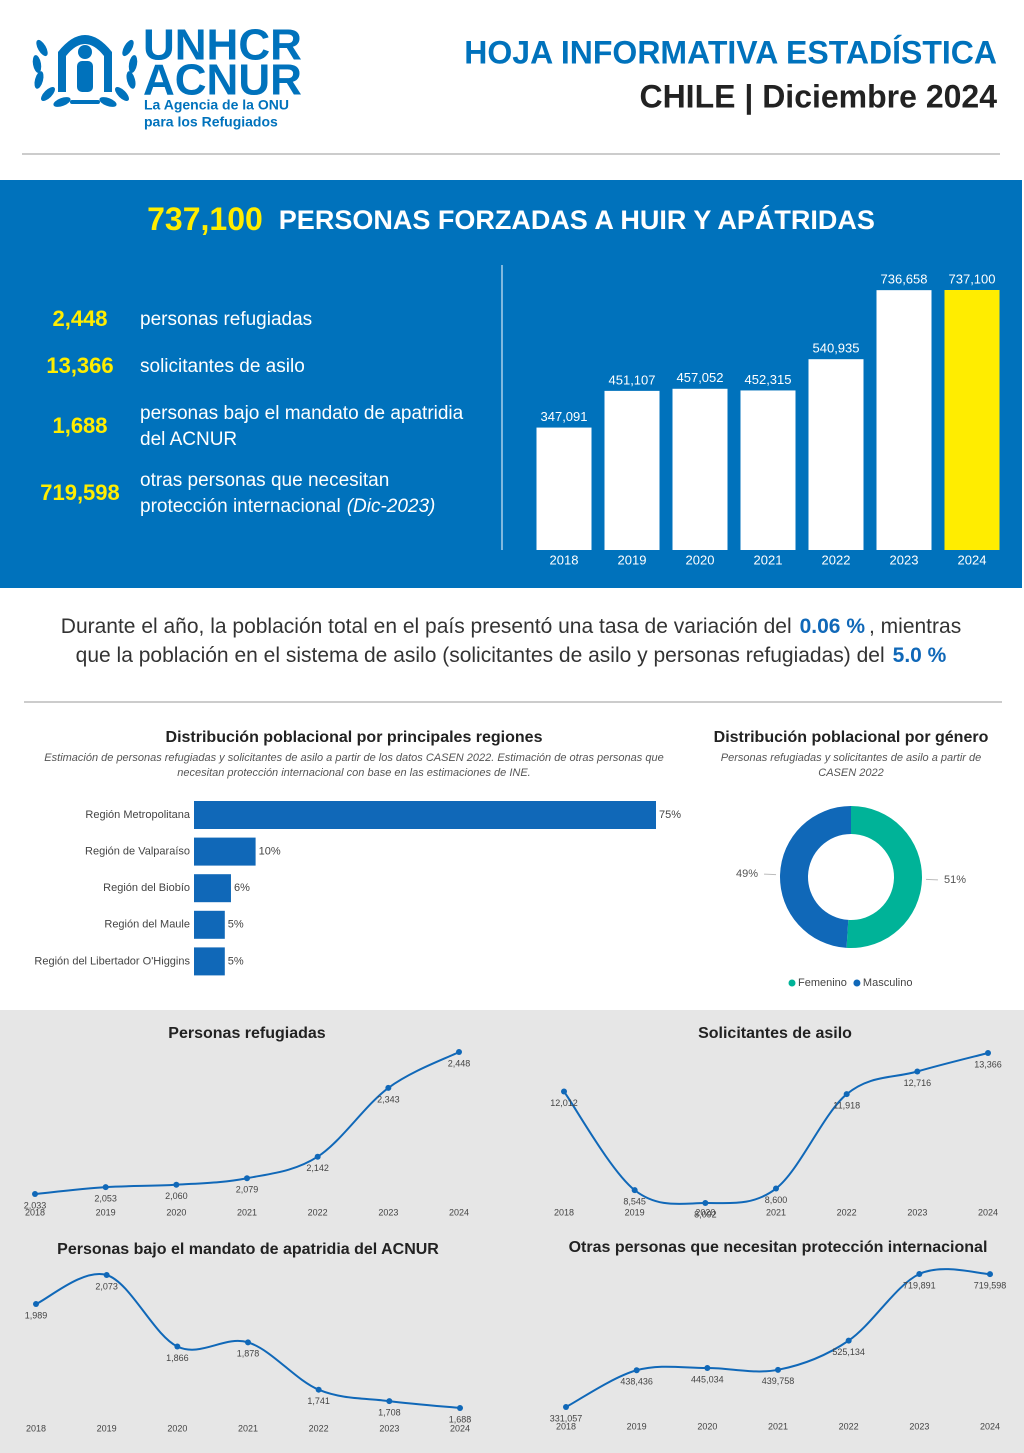 The image size is (1024, 1453). I want to click on statement-text: , mientras, so click(915, 626).